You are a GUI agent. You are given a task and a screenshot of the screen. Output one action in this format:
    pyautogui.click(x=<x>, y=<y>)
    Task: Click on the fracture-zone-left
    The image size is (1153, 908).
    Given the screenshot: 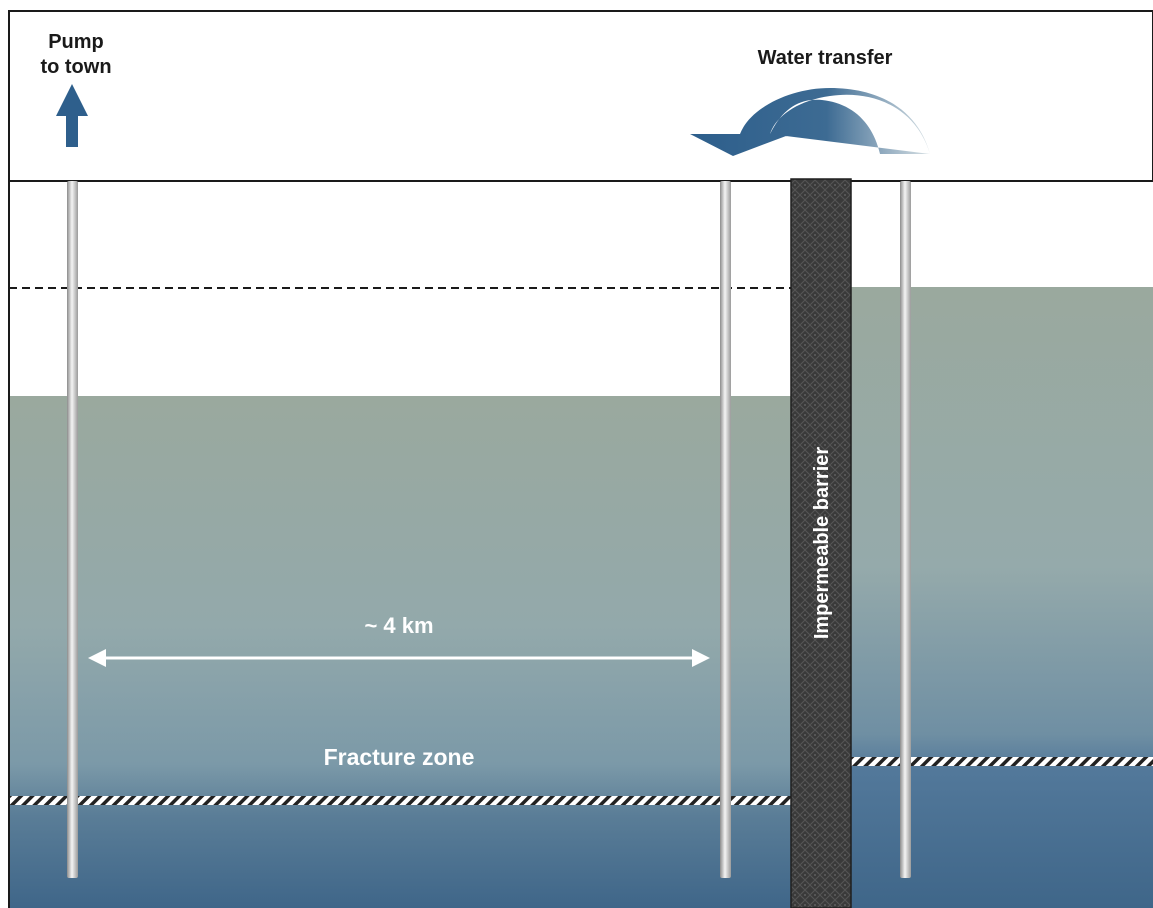 What is the action you would take?
    pyautogui.click(x=400, y=800)
    